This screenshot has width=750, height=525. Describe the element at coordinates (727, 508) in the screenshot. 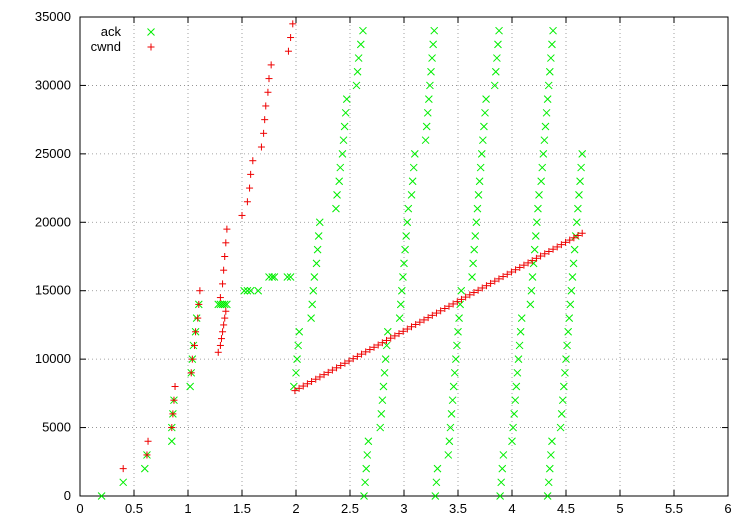

I see `x-tick-label: 6` at that location.